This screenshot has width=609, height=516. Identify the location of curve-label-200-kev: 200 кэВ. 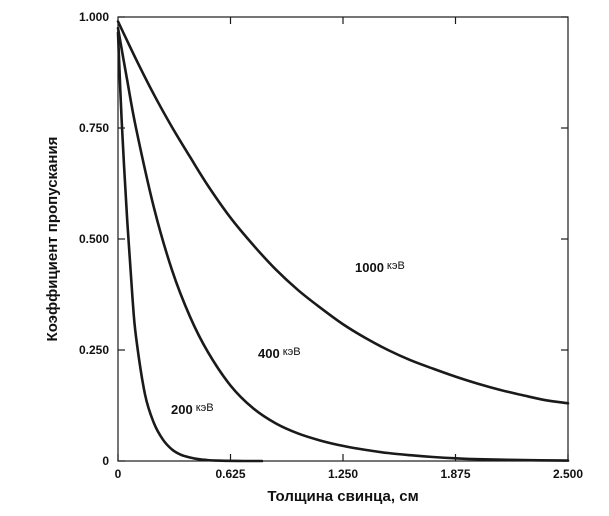
(192, 409).